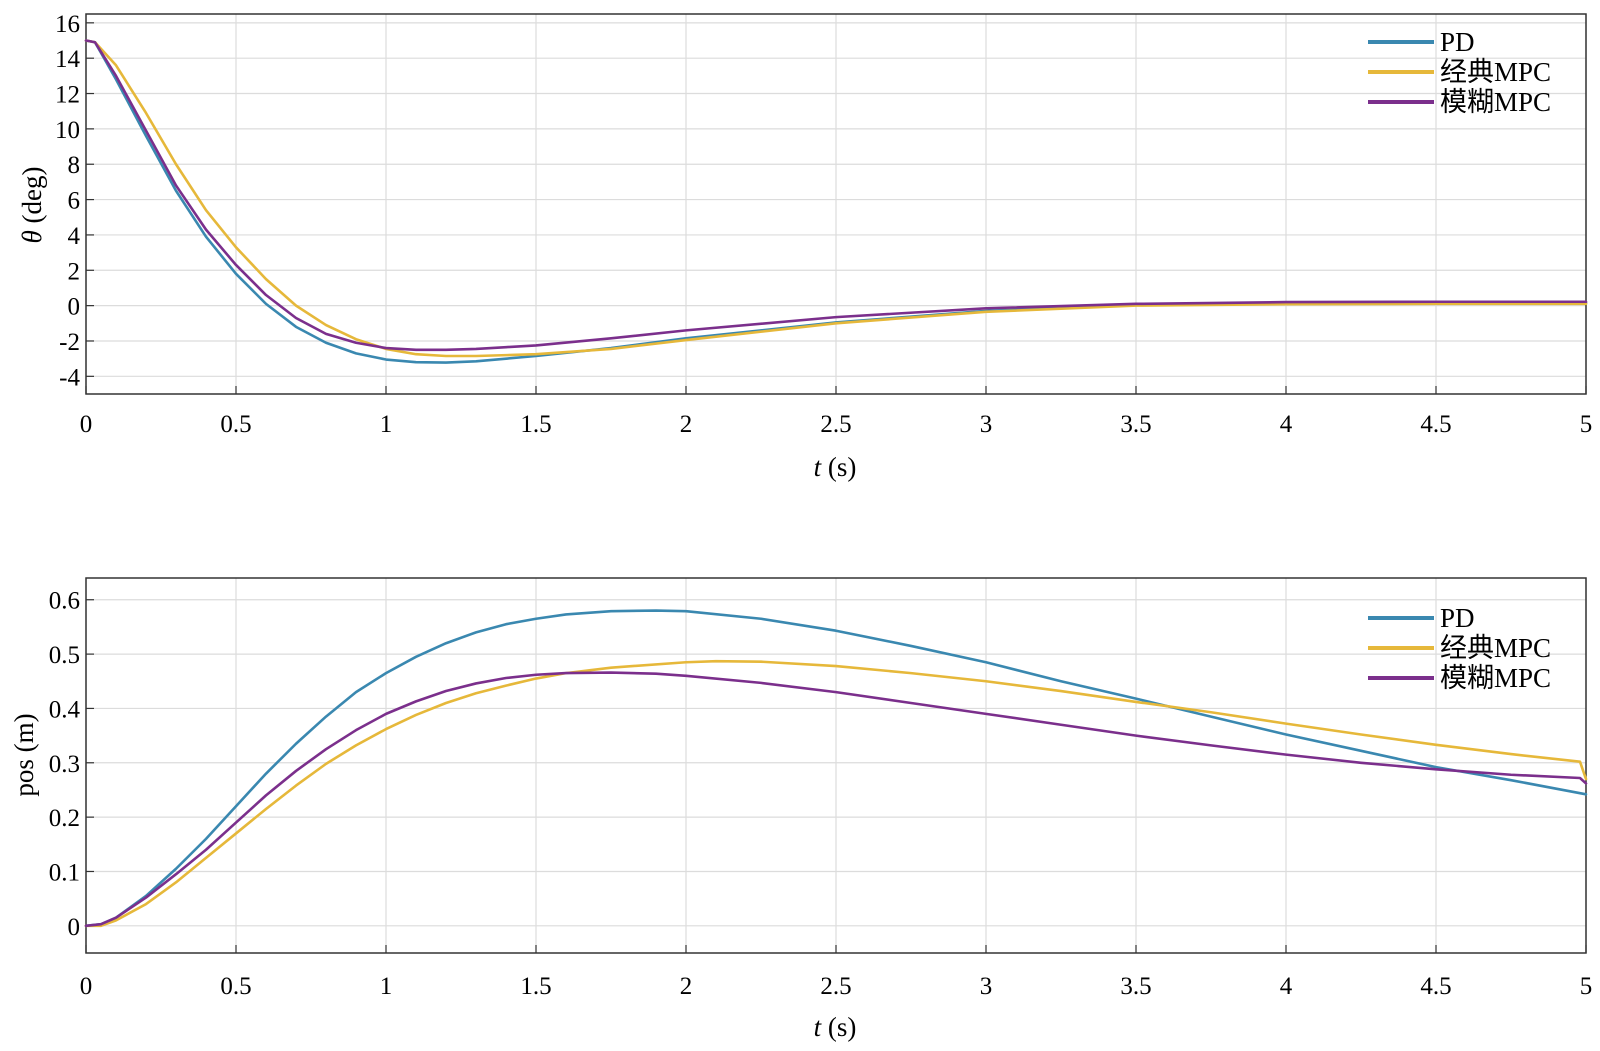 This screenshot has height=1051, width=1600. I want to click on theta-x-tick-label: 4.5, so click(1435, 424).